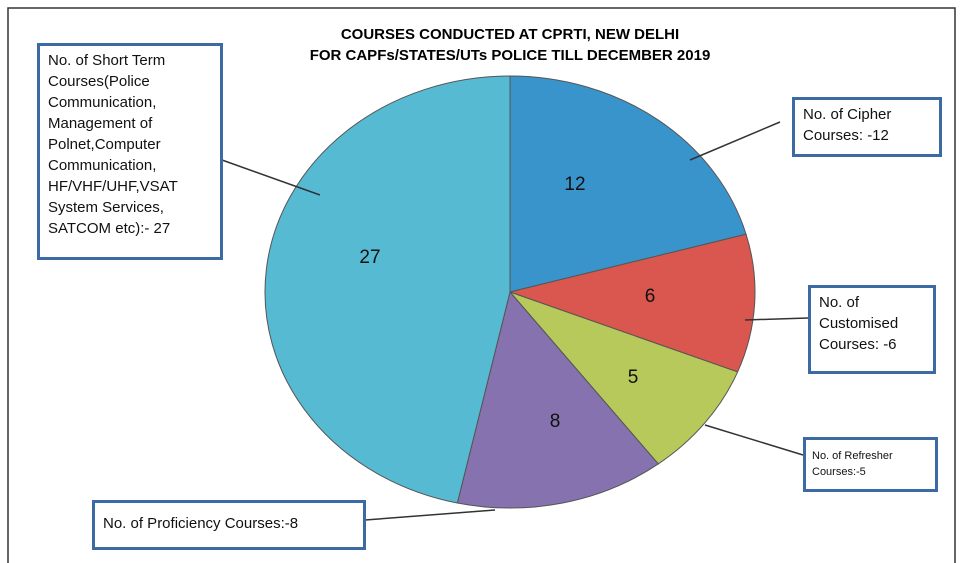 This screenshot has width=965, height=563. I want to click on callout: No. of Proficiency Courses:-8, so click(229, 525).